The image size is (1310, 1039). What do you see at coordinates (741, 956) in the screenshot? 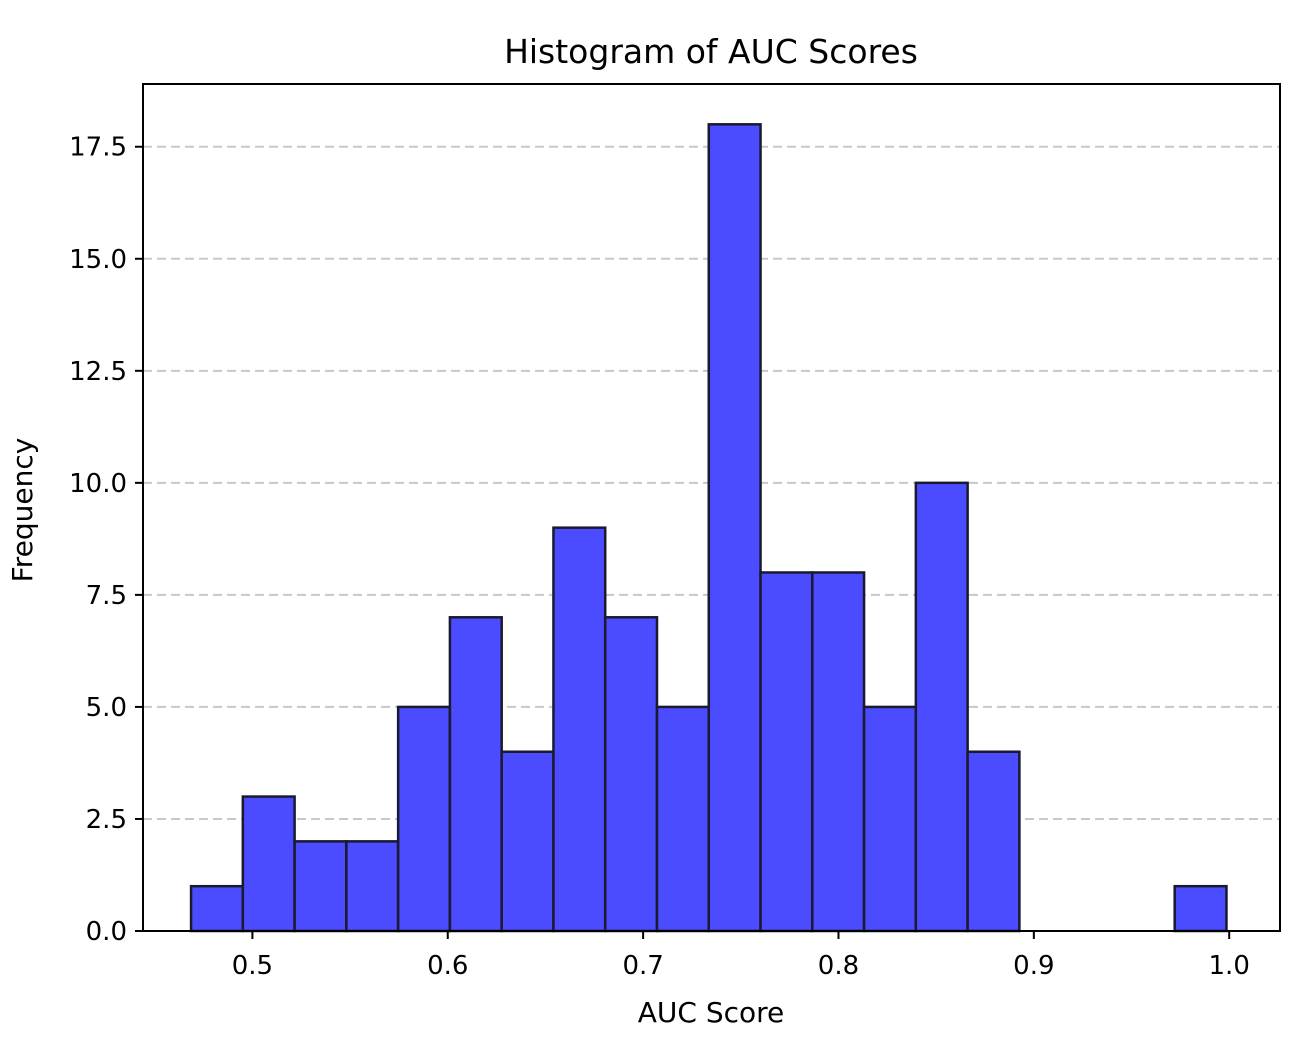
I see `x-axis-ticks: 0.5 0.6 0.7 0.8 0.9 1.0` at bounding box center [741, 956].